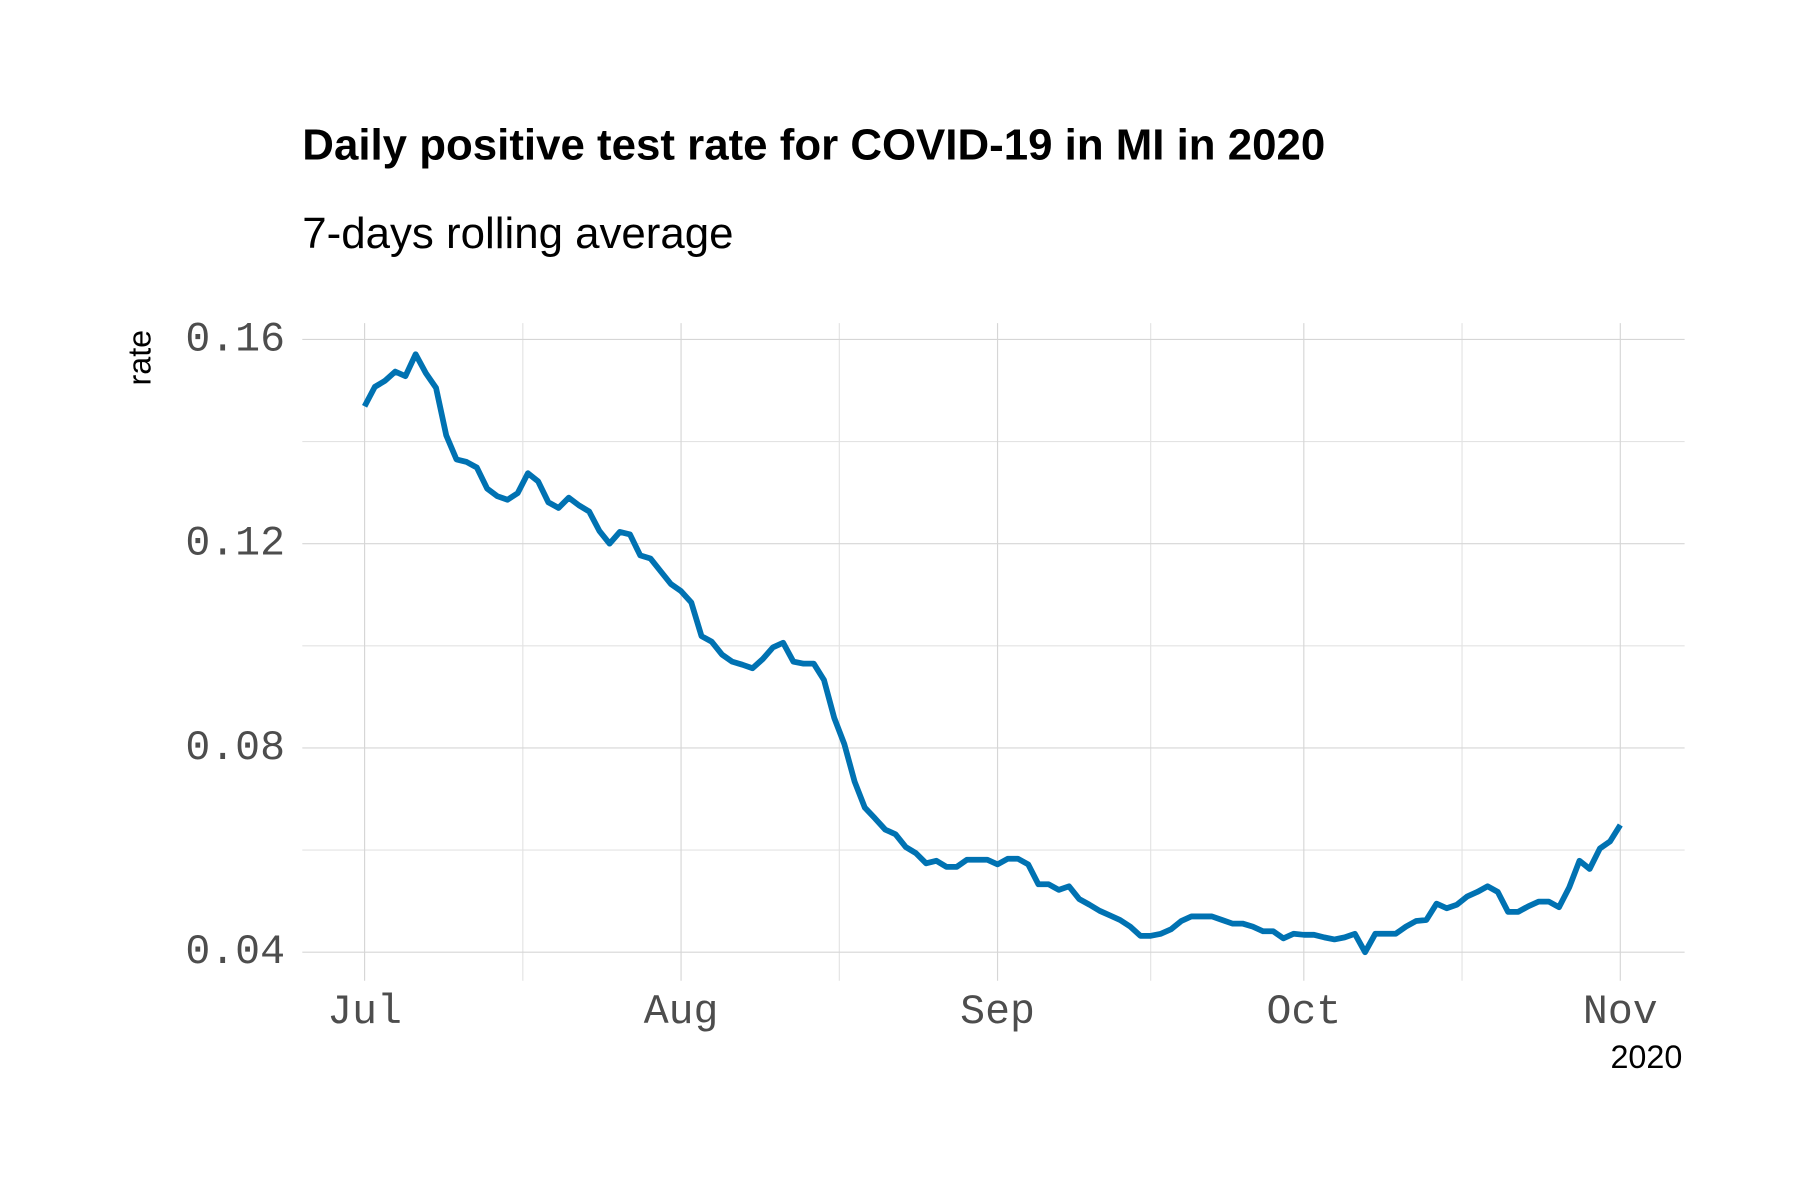 The image size is (1800, 1200). What do you see at coordinates (139, 358) in the screenshot?
I see `y-axis-title: rate` at bounding box center [139, 358].